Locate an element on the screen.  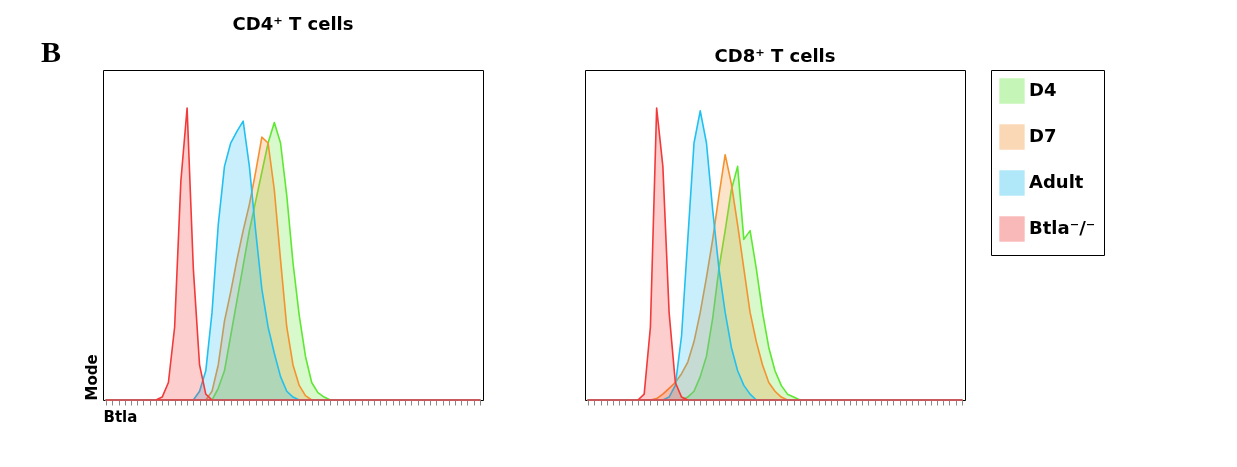
legend-label: D7 is located at coordinates (1043, 135).